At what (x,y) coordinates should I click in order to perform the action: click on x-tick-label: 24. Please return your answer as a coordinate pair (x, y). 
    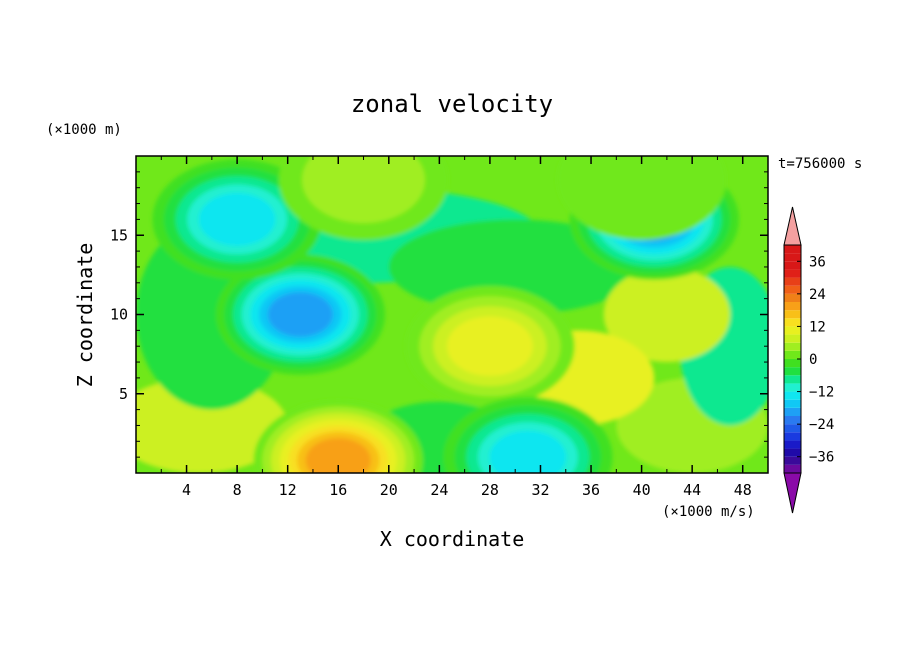
    Looking at the image, I should click on (439, 490).